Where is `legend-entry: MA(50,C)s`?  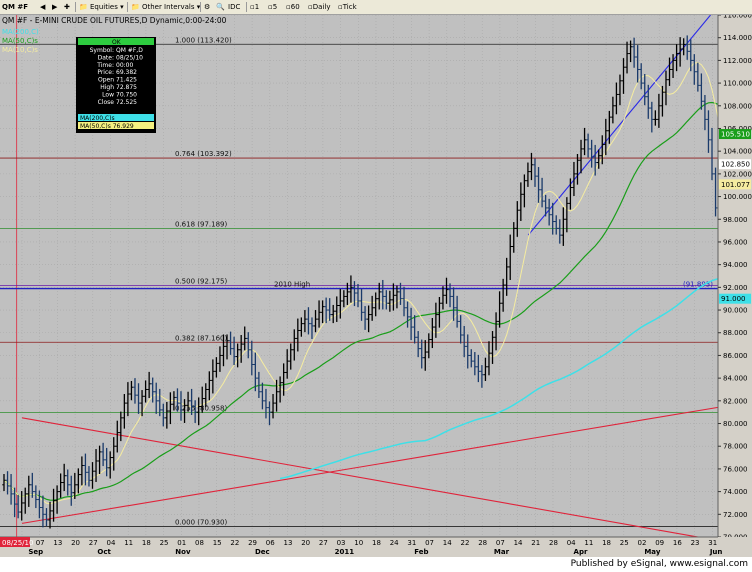 legend-entry: MA(50,C)s is located at coordinates (20, 41).